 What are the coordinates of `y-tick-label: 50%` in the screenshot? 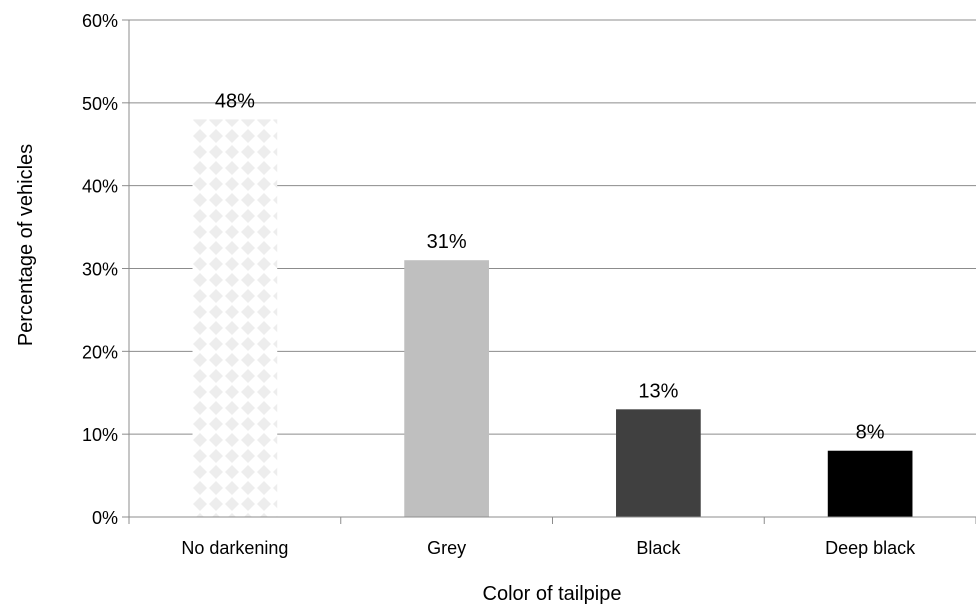 It's located at (100, 104).